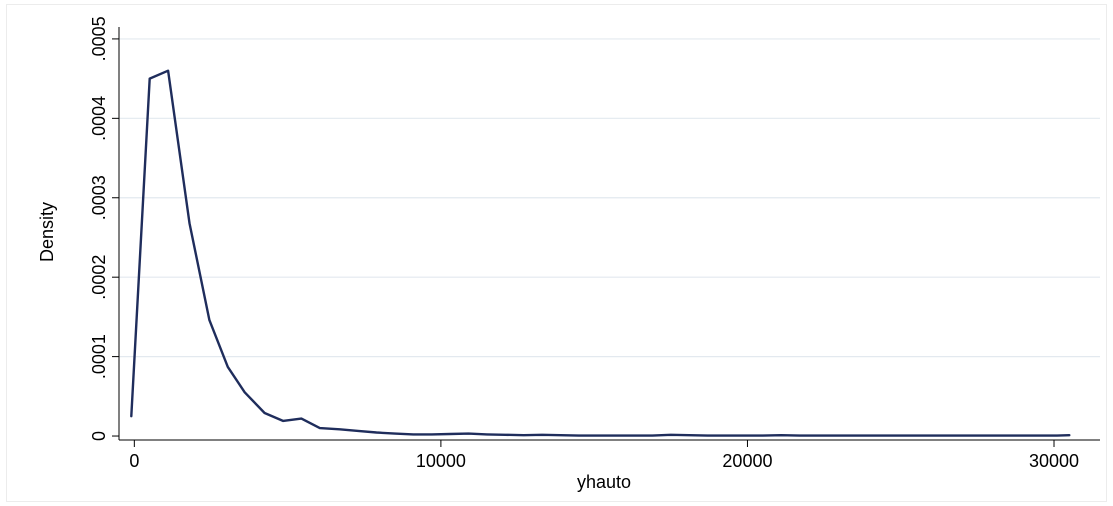 Image resolution: width=1113 pixels, height=506 pixels. I want to click on y-tick-label: .0004, so click(99, 118).